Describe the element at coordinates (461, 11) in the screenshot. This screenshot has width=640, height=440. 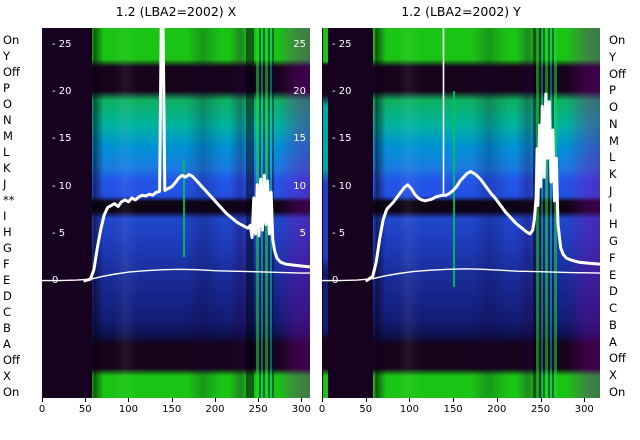
I see `plot-title-y: 1.2 (LBA2=2002) Y` at that location.